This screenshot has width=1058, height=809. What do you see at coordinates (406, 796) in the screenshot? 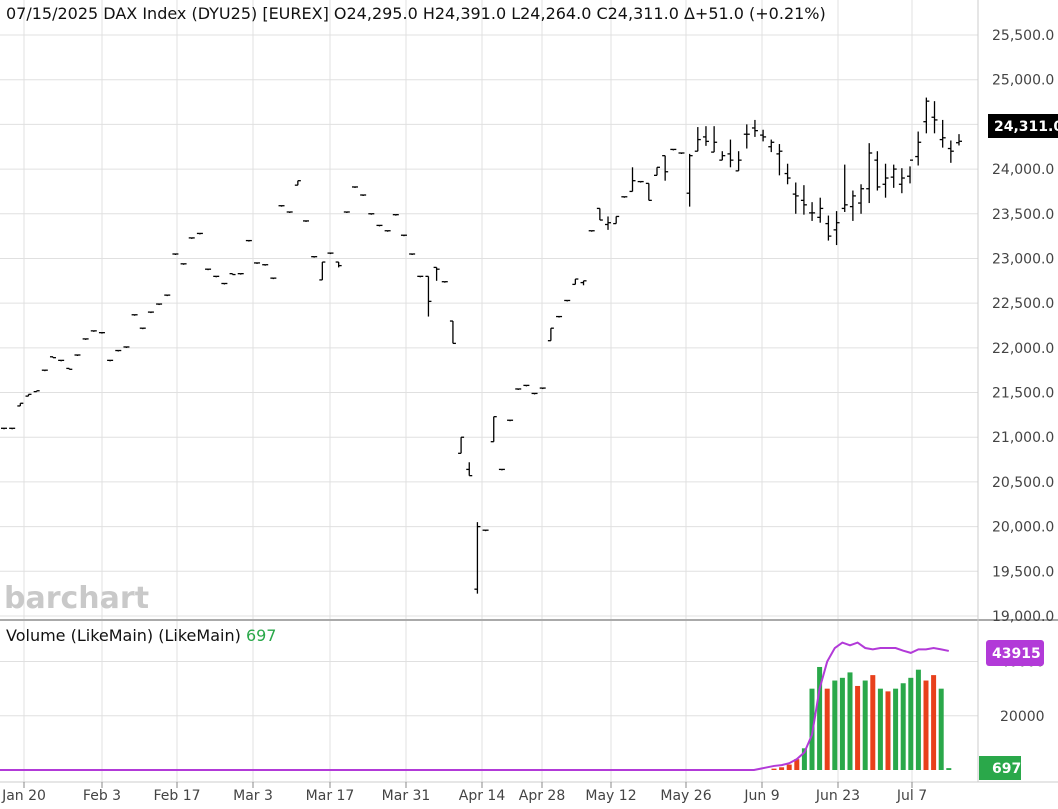
I see `x-tick-label: Mar 31` at bounding box center [406, 796].